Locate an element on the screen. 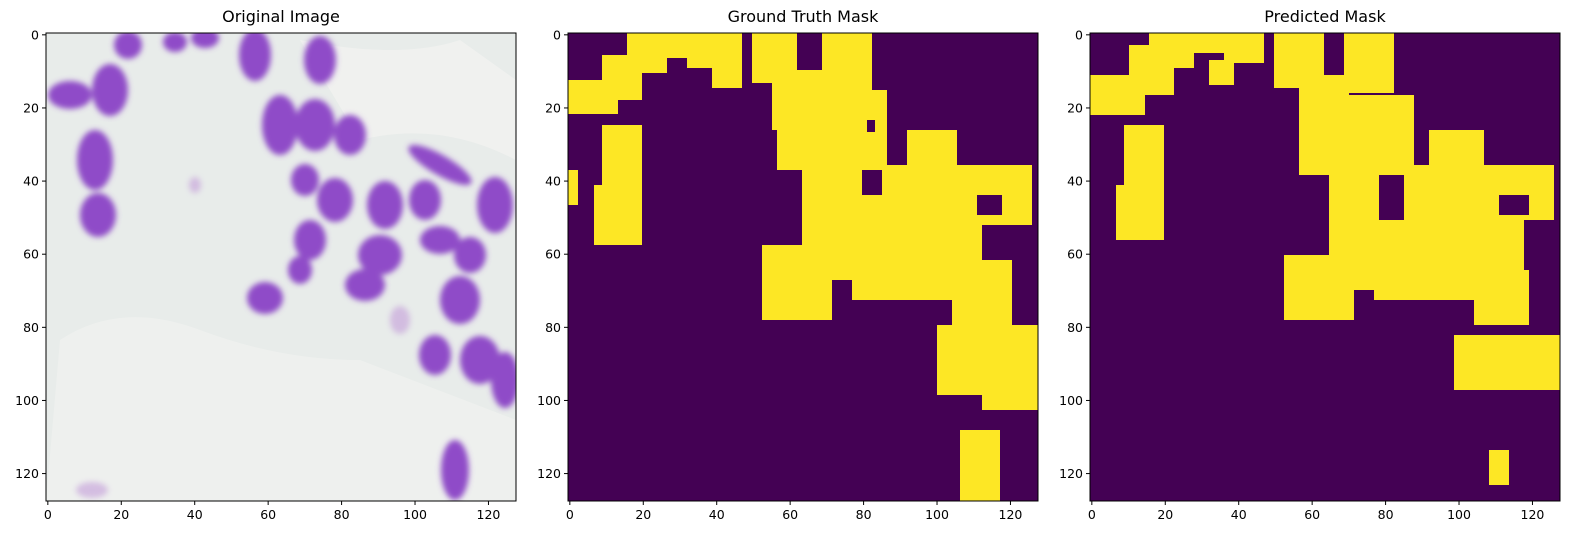 This screenshot has height=543, width=1590. panel-title: Original Image is located at coordinates (281, 16).